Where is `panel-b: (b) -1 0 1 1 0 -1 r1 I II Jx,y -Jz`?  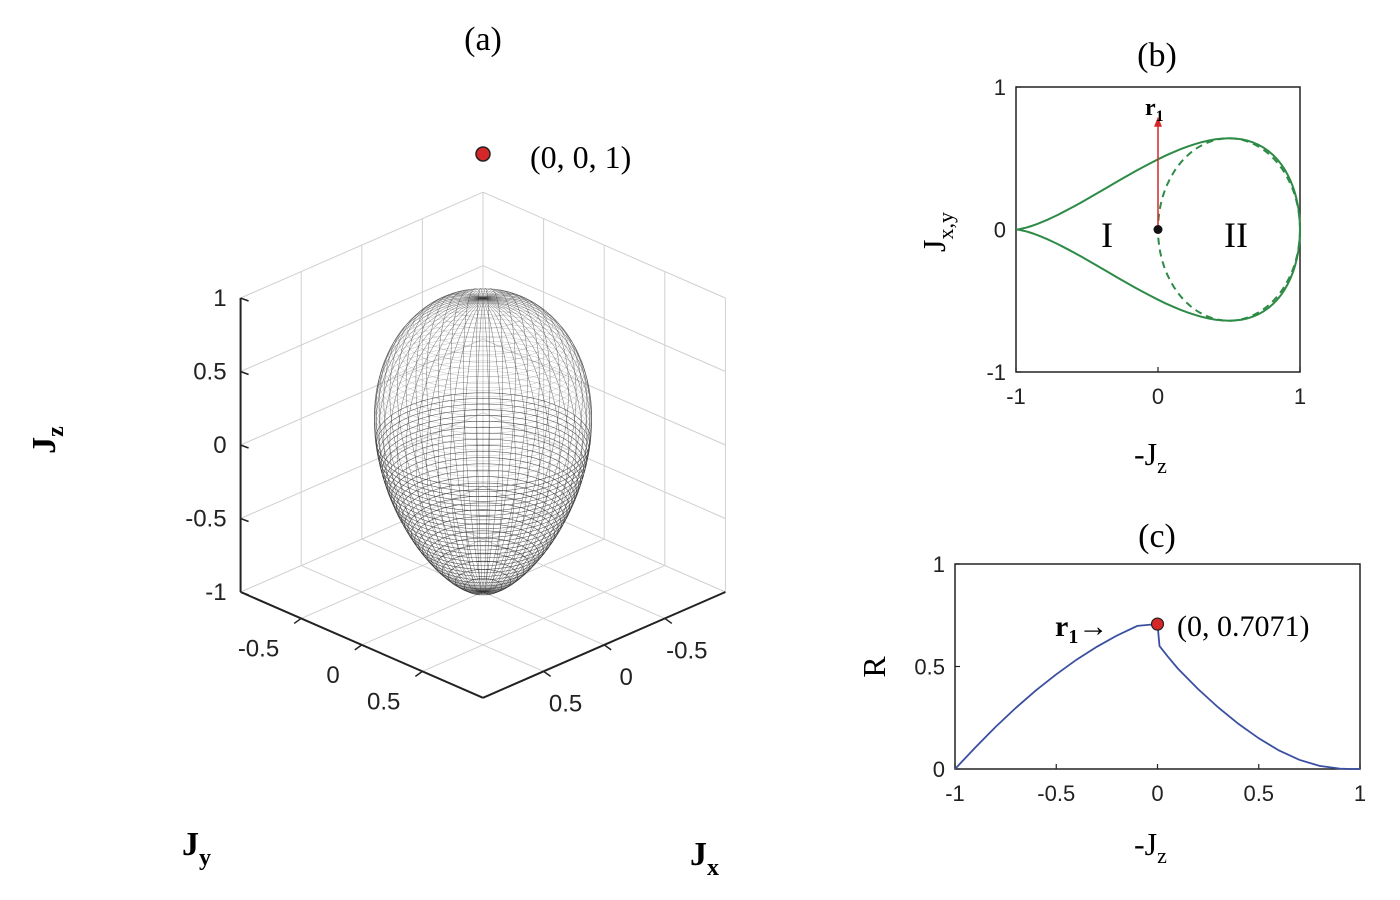 panel-b: (b) -1 0 1 1 0 -1 r1 I II Jx,y -Jz is located at coordinates (1111, 257).